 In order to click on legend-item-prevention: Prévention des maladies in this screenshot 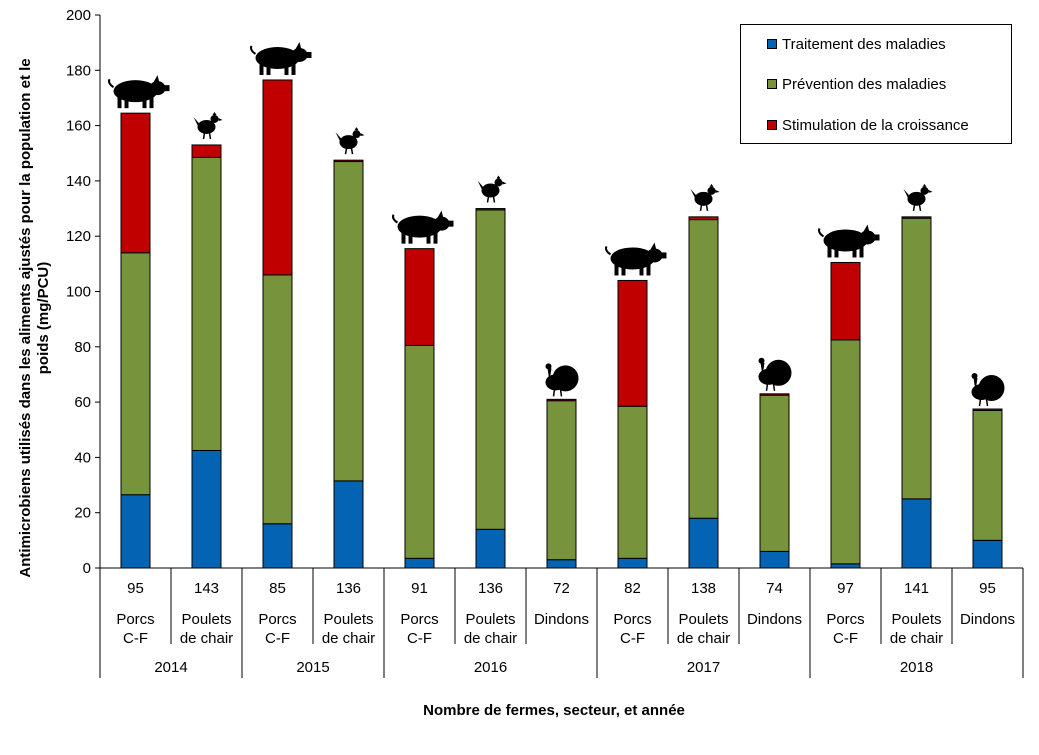, I will do `click(856, 84)`.